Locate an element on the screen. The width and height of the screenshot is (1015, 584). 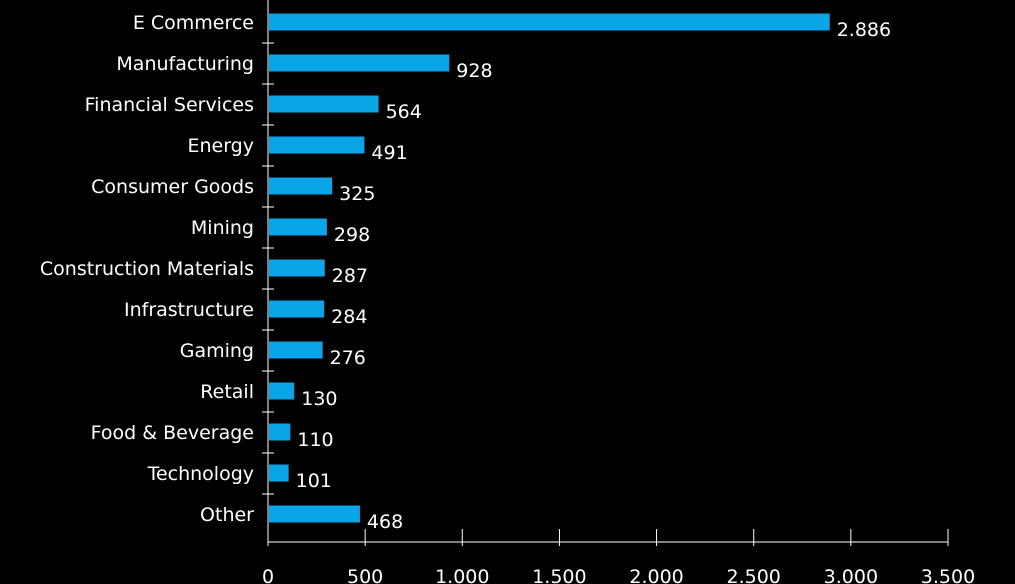
x-tick-label: 0 is located at coordinates (268, 575).